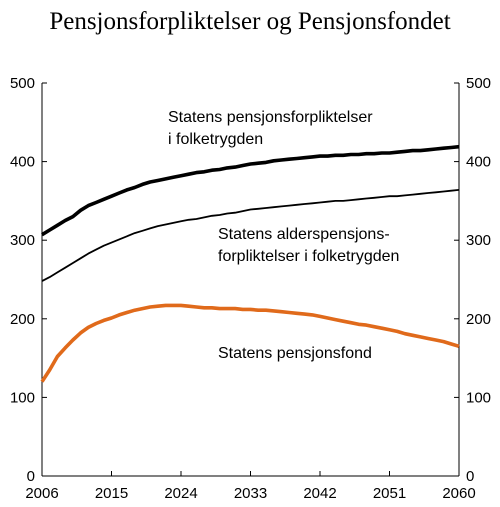  Describe the element at coordinates (295, 353) in the screenshot. I see `annotation-pensjonsfond: Statens pensjonsfond` at that location.